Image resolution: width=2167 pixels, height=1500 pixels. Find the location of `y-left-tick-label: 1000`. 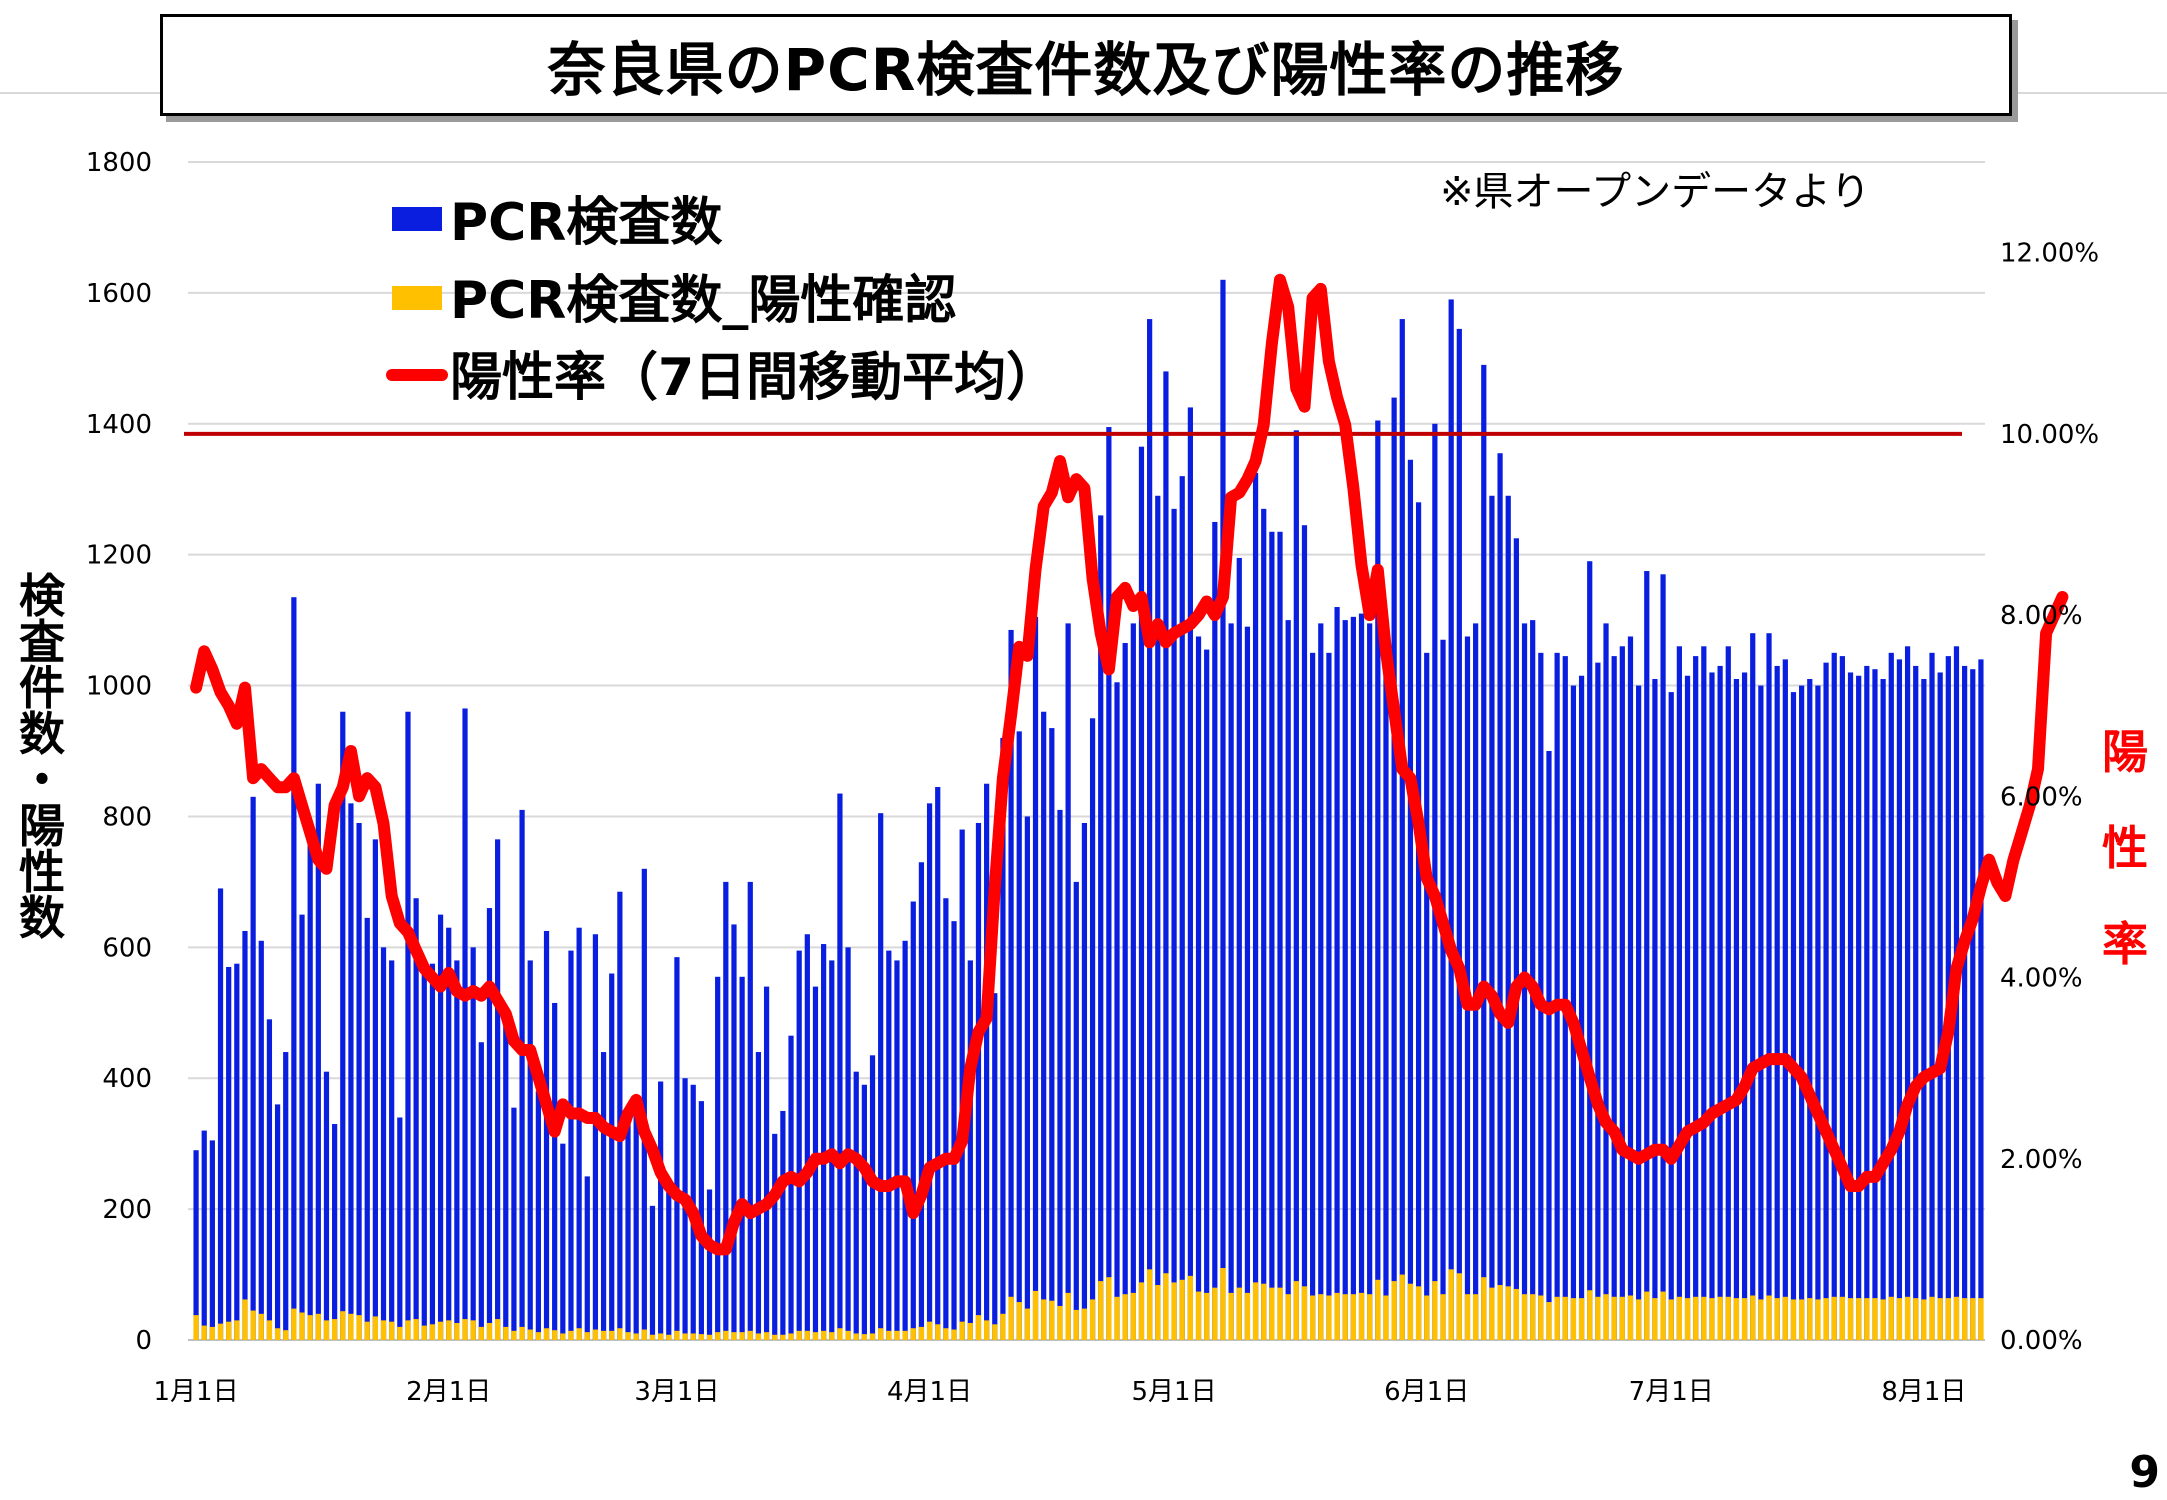

y-left-tick-label: 1000 is located at coordinates (119, 687).